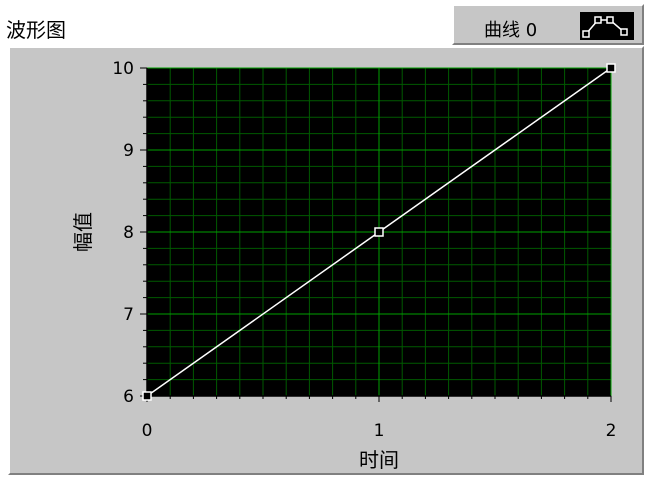 The image size is (650, 479). I want to click on legend-plot-name: 曲线 0, so click(511, 30).